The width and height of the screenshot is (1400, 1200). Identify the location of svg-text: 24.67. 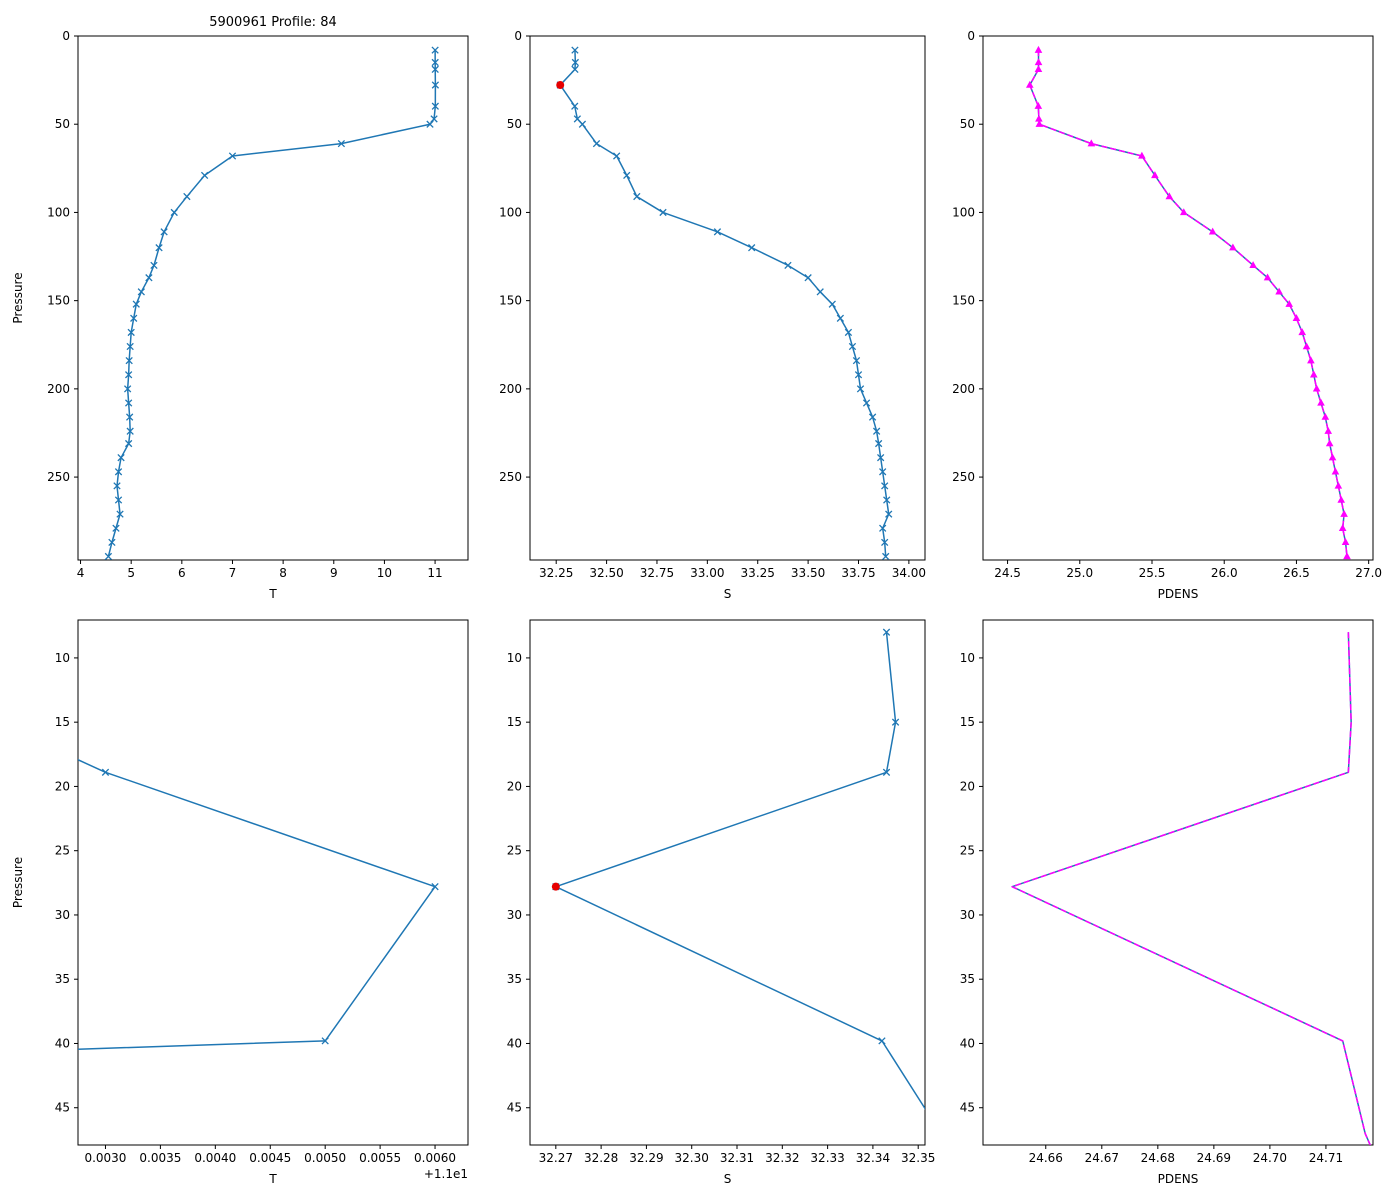
(1102, 1158).